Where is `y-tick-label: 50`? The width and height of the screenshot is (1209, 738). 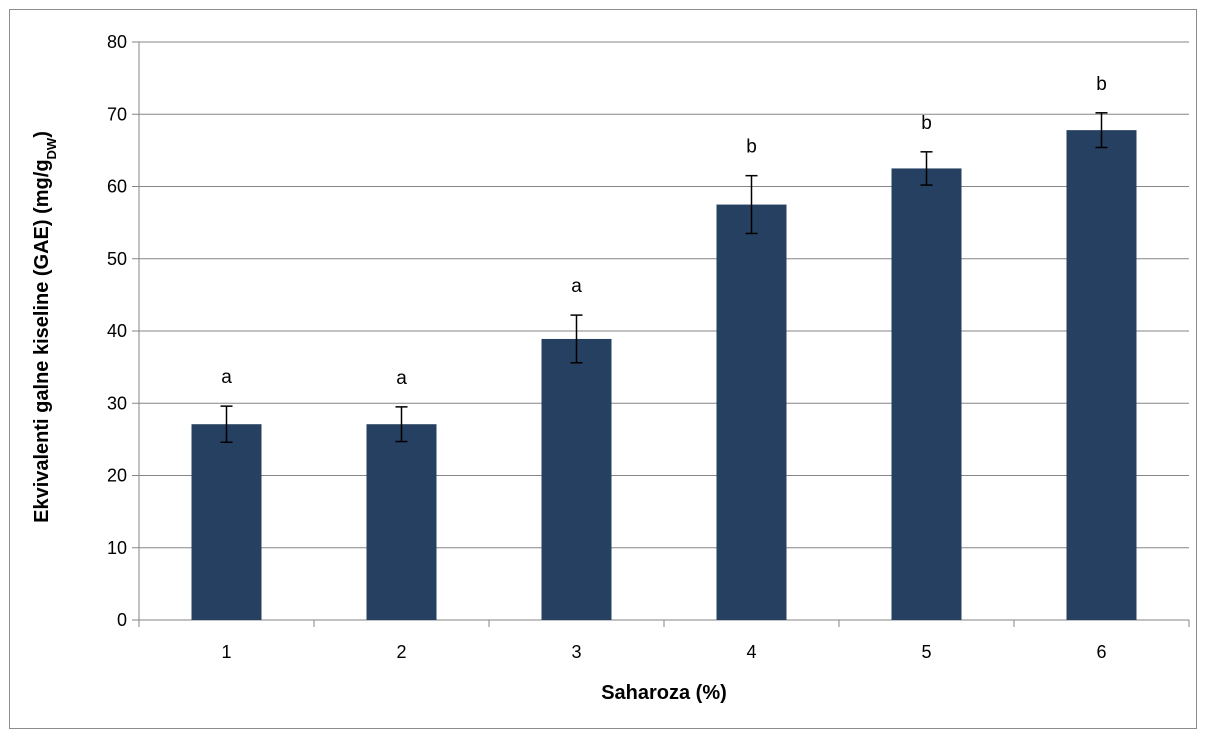 y-tick-label: 50 is located at coordinates (117, 259).